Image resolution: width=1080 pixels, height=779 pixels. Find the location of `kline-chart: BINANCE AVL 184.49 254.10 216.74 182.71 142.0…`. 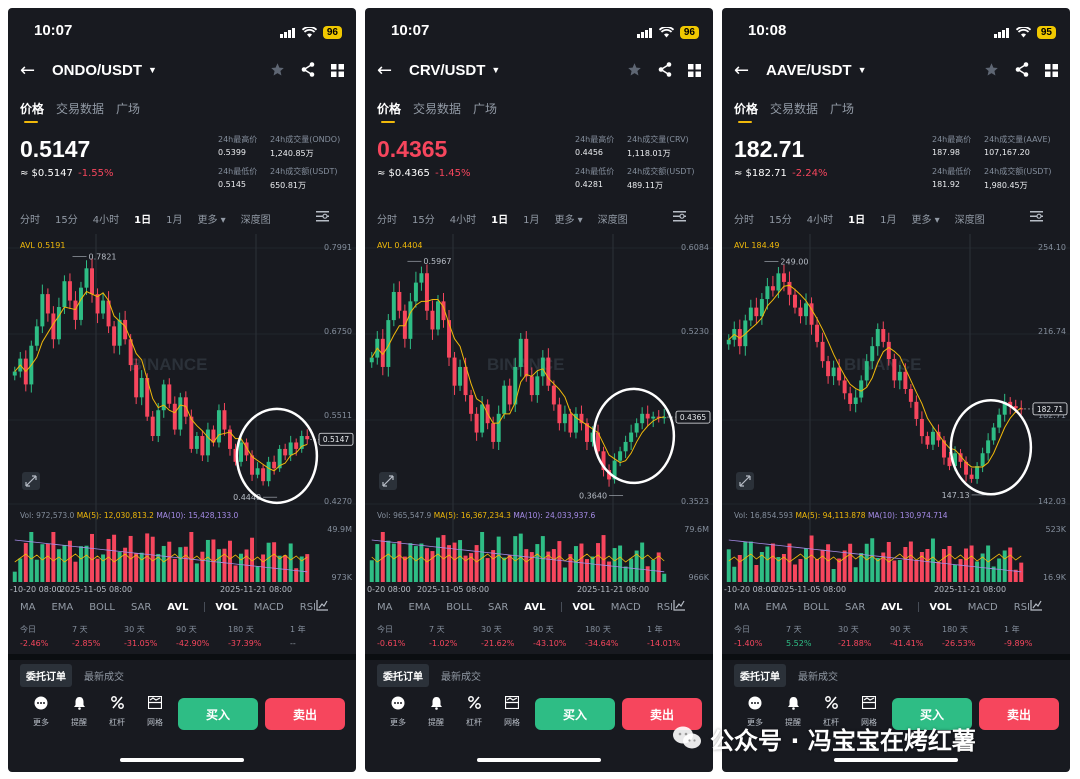

kline-chart: BINANCE AVL 184.49 254.10 216.74 182.71 142.0… is located at coordinates (896, 414).